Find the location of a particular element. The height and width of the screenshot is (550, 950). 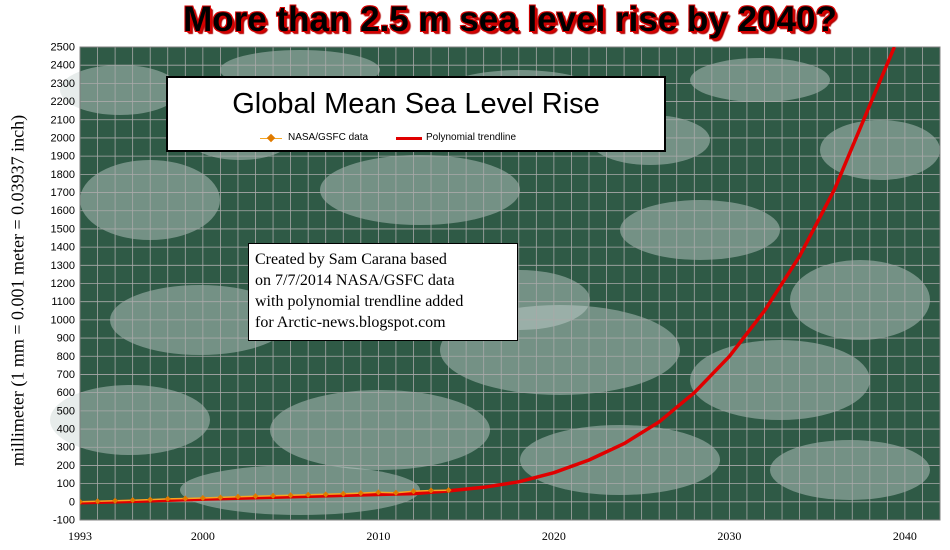

y-tick-label: 1200 is located at coordinates (63, 284).